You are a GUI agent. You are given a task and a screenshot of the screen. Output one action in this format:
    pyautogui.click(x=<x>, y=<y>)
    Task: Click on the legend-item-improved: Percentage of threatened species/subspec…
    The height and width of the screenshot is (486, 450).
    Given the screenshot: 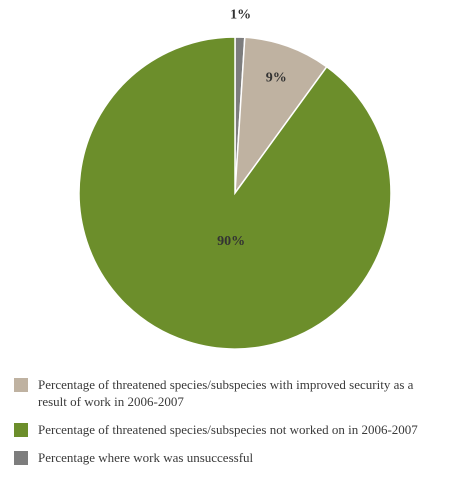 What is the action you would take?
    pyautogui.click(x=224, y=393)
    